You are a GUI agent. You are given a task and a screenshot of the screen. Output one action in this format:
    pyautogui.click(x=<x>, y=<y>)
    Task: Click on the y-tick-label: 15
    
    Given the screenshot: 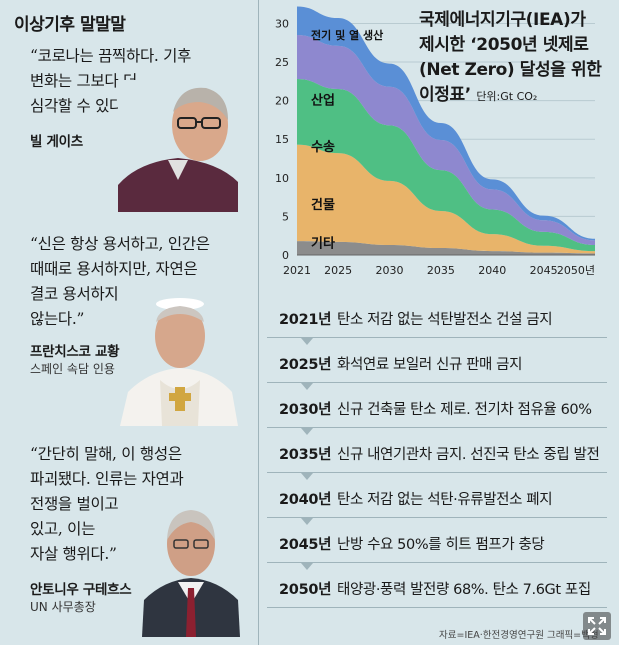 What is the action you would take?
    pyautogui.click(x=282, y=139)
    